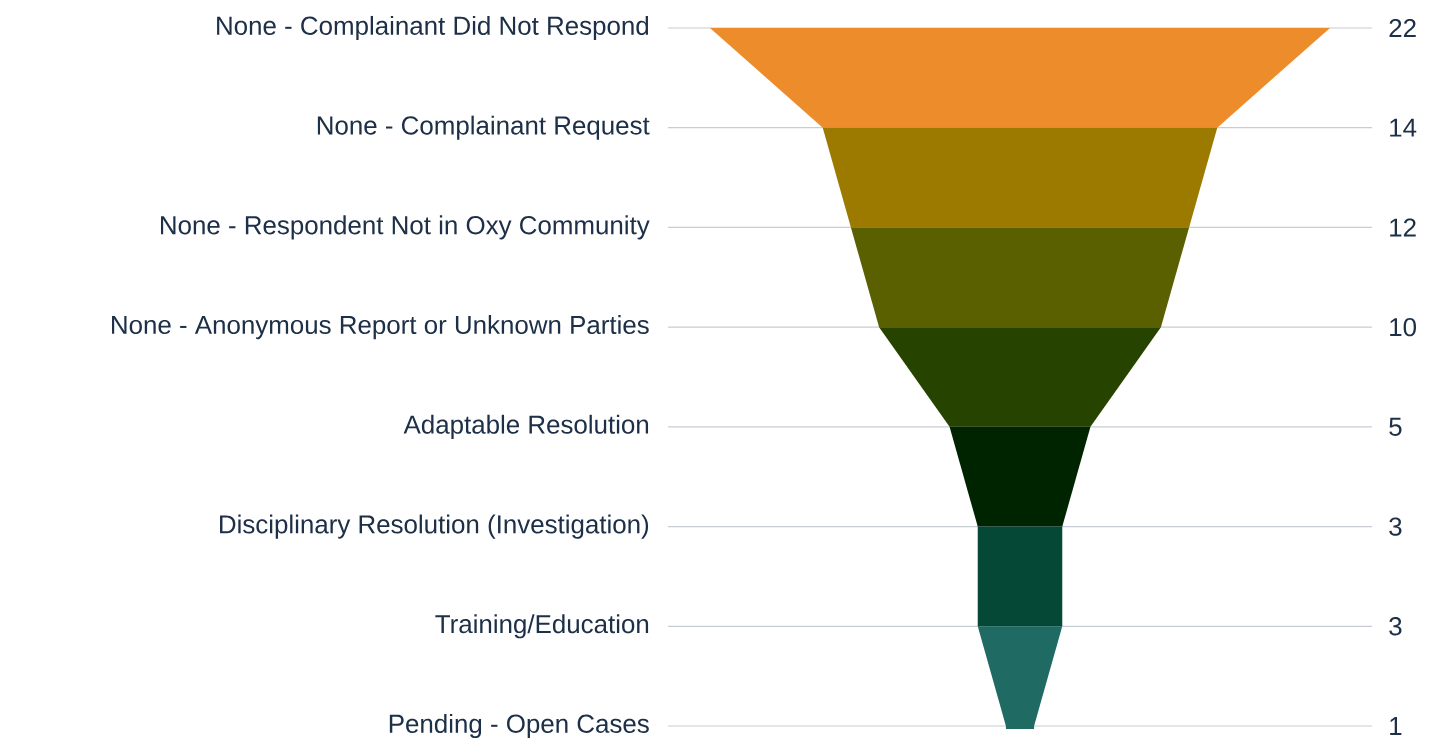 Image resolution: width=1440 pixels, height=749 pixels. I want to click on category-label: Training/Education, so click(542, 626).